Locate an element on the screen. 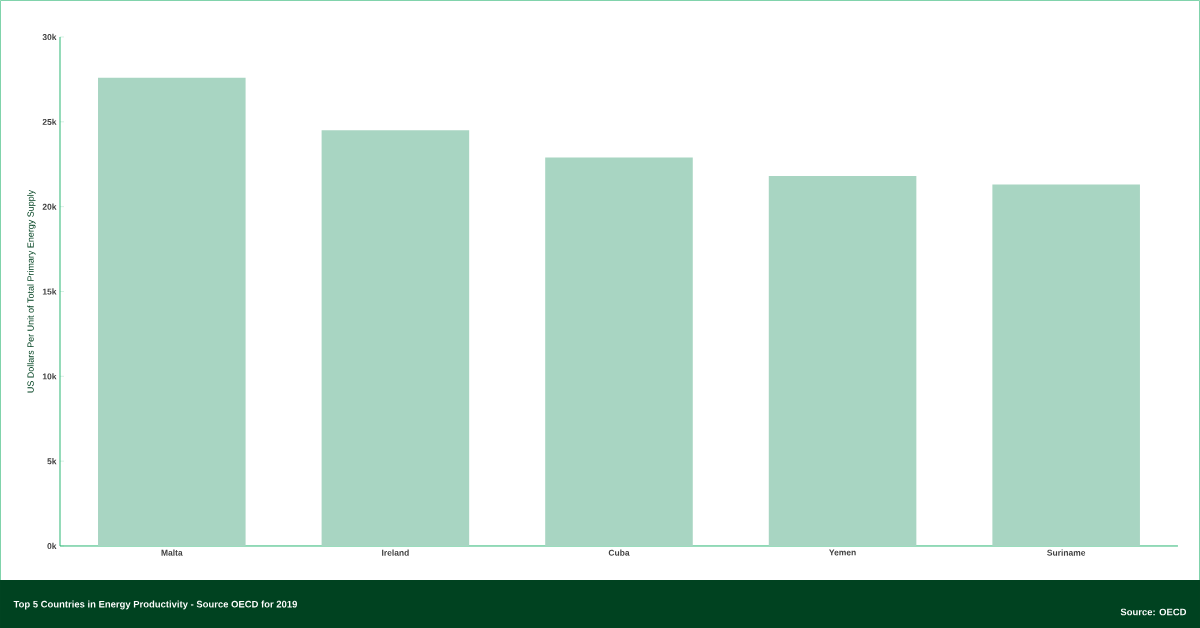  y-tick-label: 5k is located at coordinates (52, 461).